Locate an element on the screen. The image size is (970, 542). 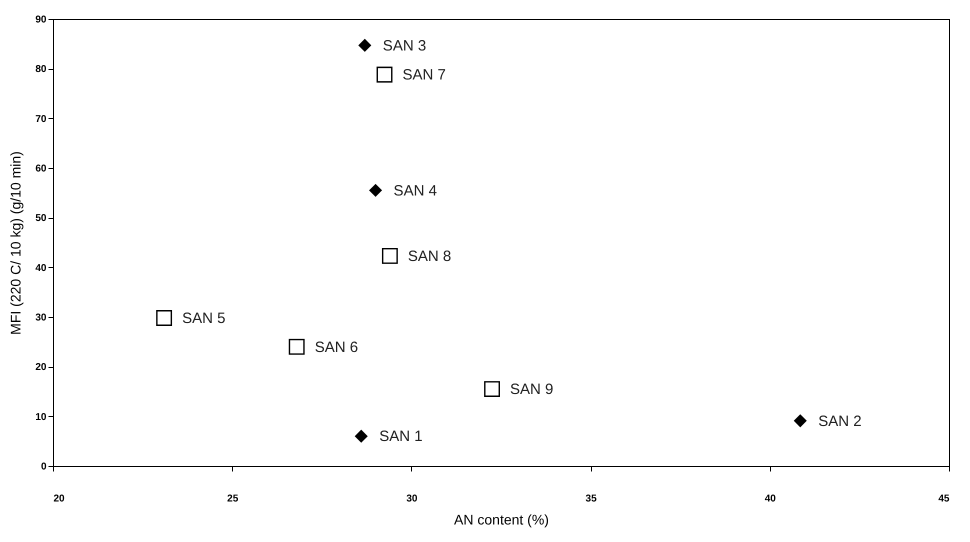
x-tick-label: 40 is located at coordinates (770, 499).